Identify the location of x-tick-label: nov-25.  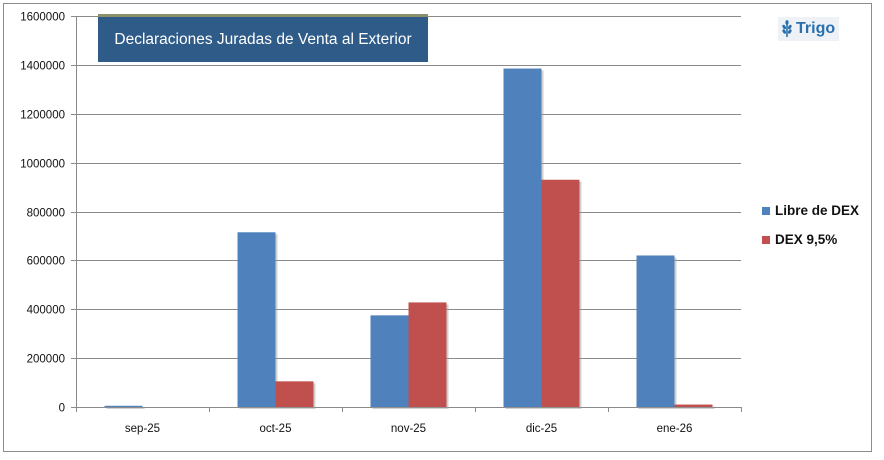
(408, 429).